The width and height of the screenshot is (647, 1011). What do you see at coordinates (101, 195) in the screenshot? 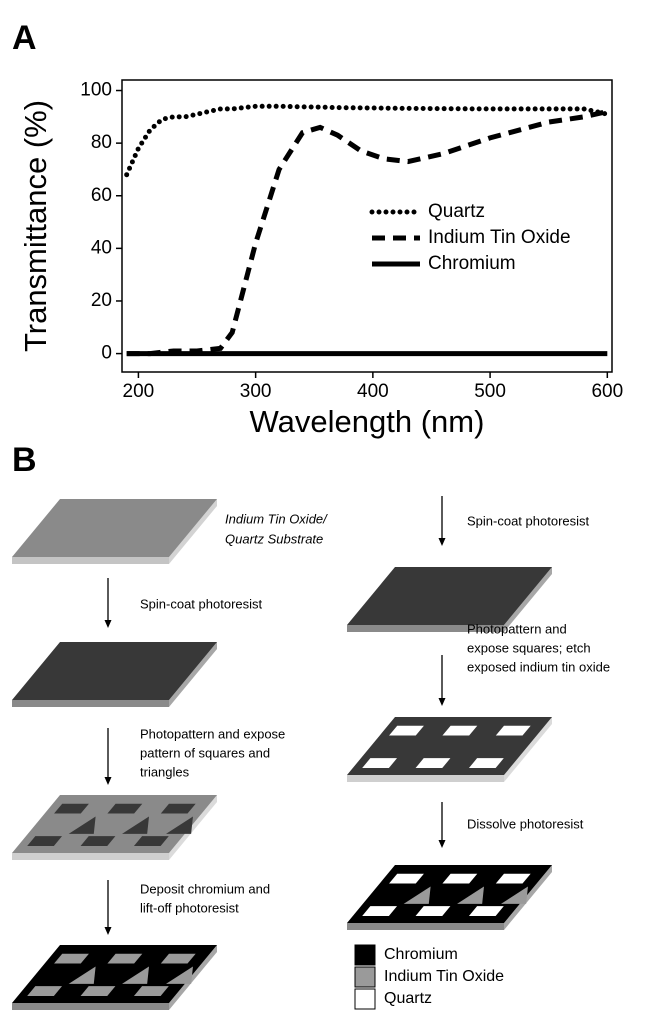
I see `y-tick-label: 60` at bounding box center [101, 195].